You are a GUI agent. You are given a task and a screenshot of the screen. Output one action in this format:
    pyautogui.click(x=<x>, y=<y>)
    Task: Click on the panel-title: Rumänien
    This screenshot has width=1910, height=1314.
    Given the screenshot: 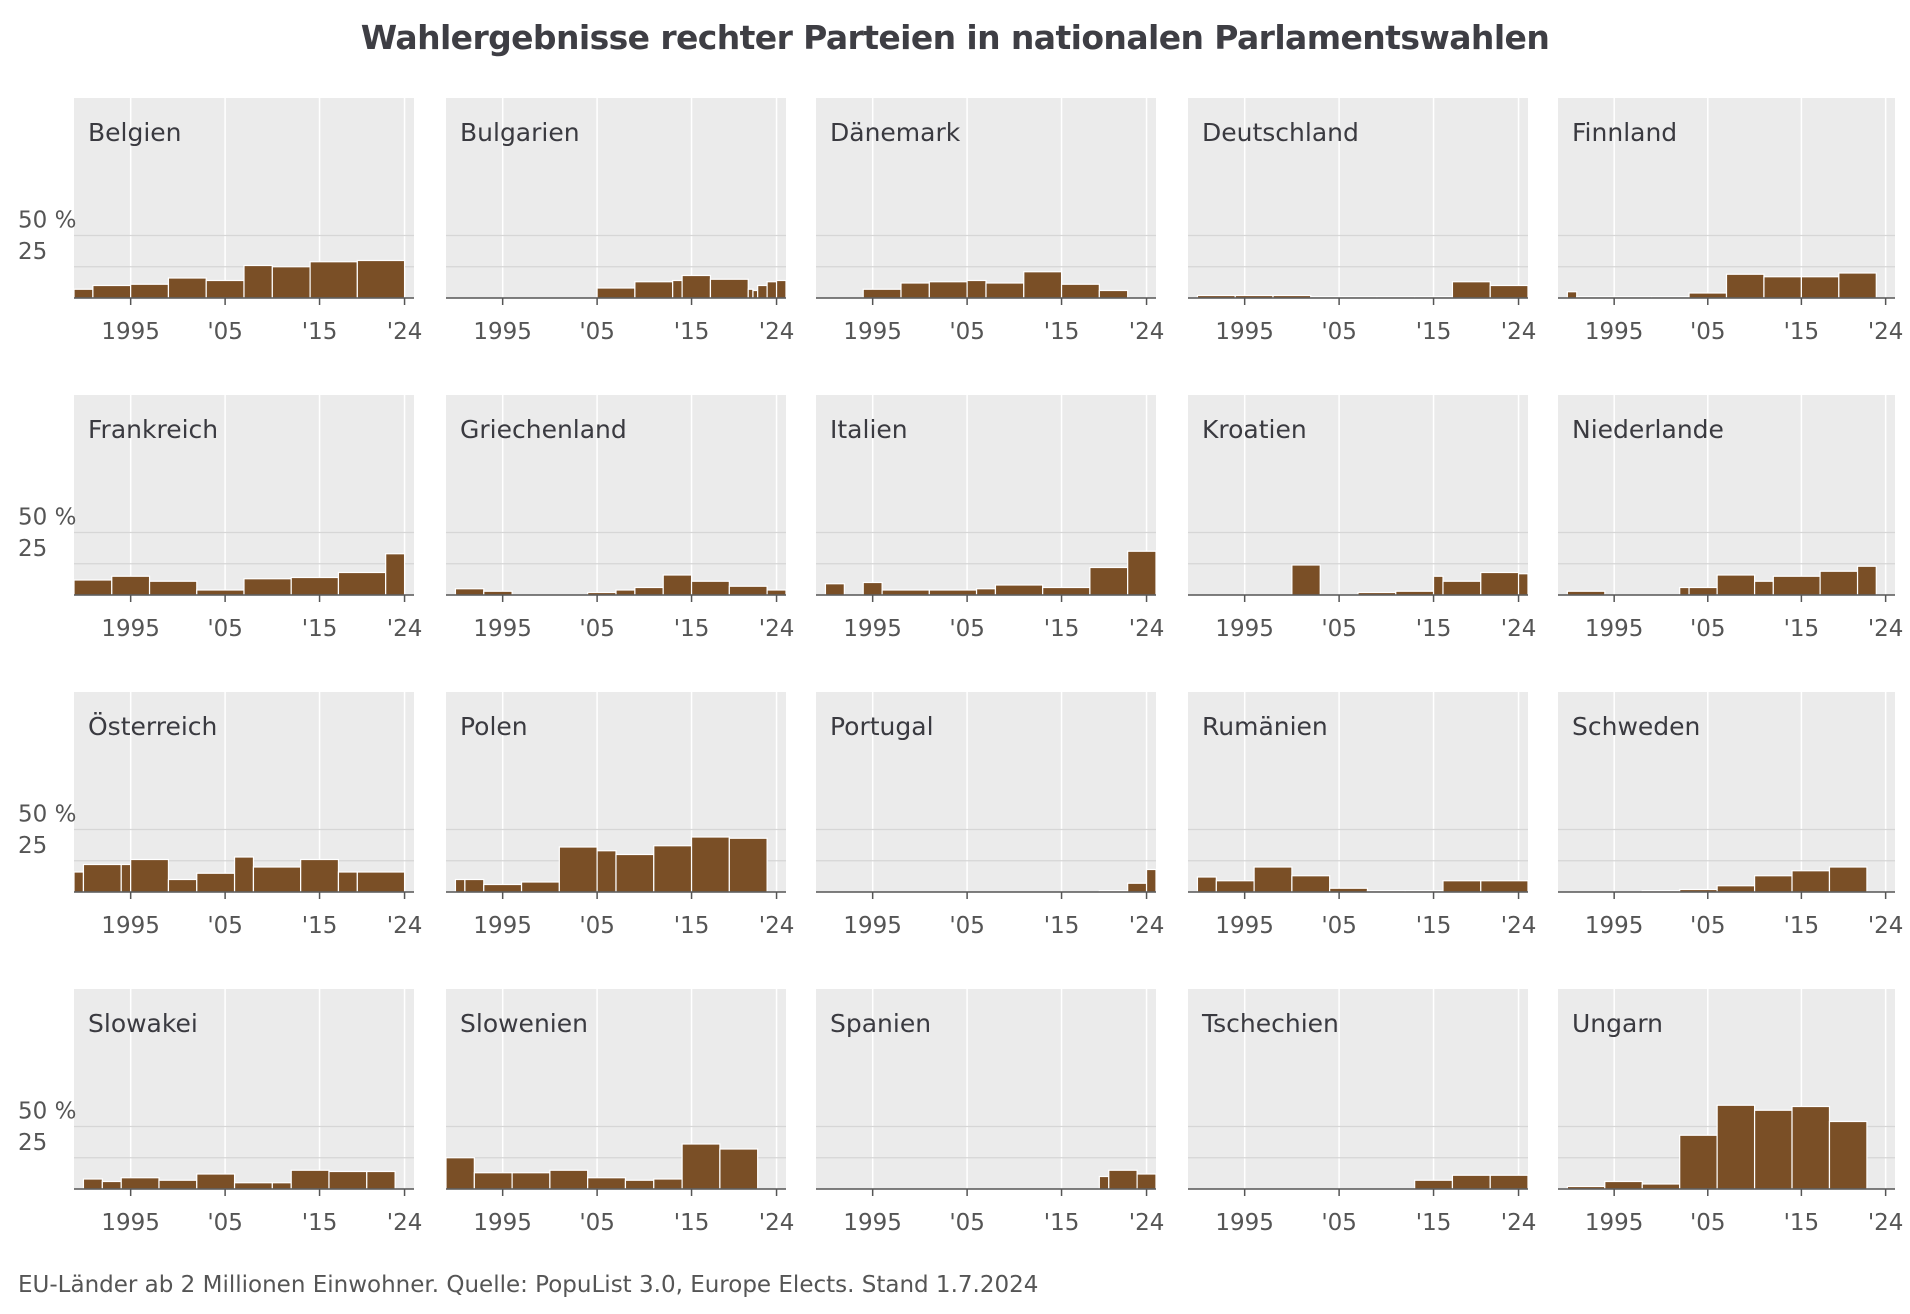 What is the action you would take?
    pyautogui.click(x=1265, y=726)
    